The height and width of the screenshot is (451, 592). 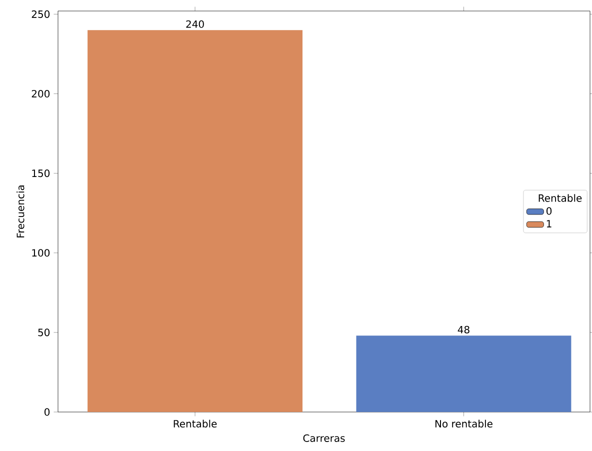 What do you see at coordinates (324, 438) in the screenshot?
I see `x-axis-title: Carreras` at bounding box center [324, 438].